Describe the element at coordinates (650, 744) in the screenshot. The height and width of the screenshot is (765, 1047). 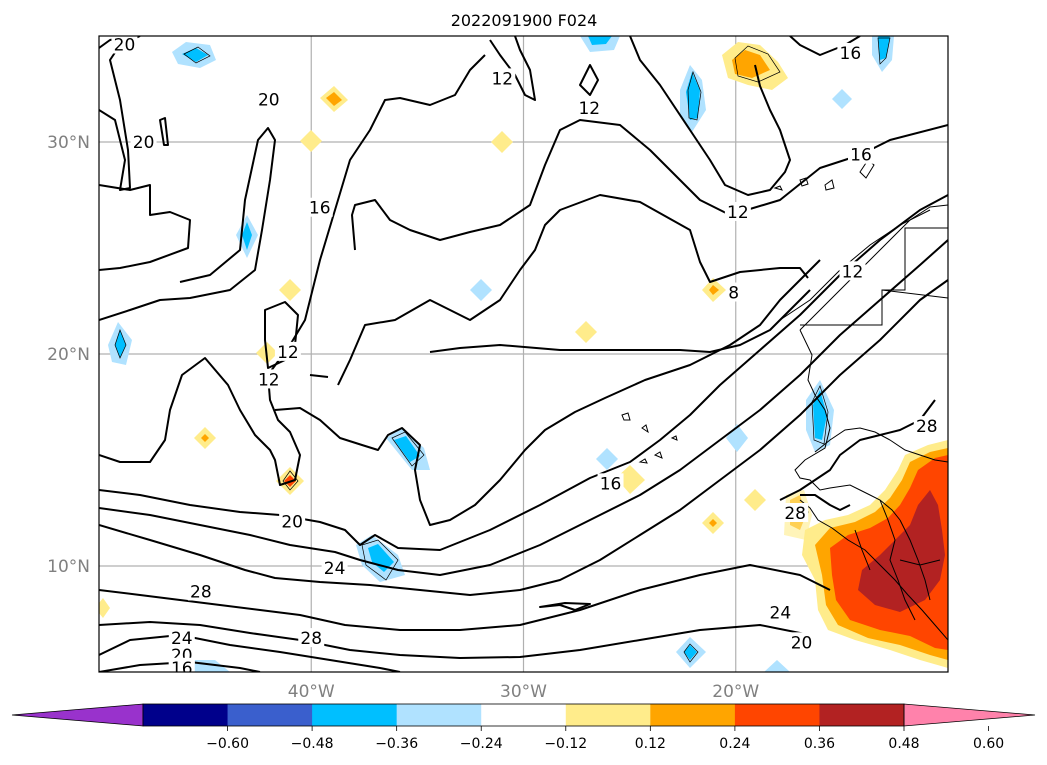
I see `colorbar-tick-label-5: 0.12` at that location.